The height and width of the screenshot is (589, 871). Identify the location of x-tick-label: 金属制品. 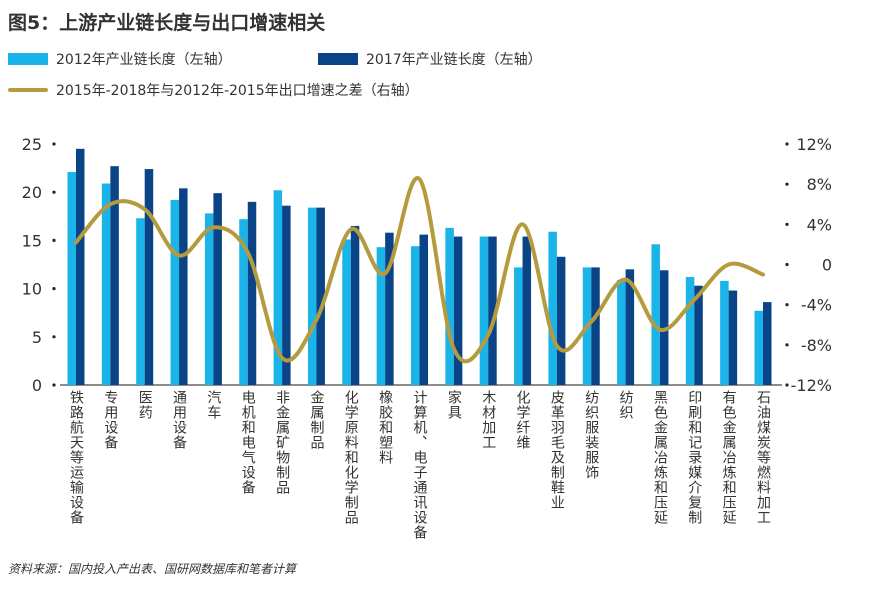
(316, 420).